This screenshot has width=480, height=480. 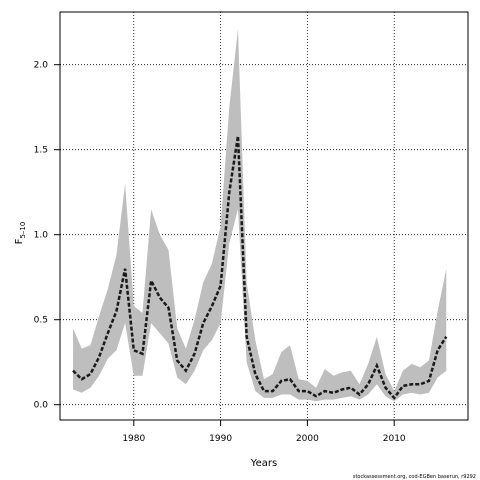 What do you see at coordinates (41, 151) in the screenshot?
I see `y-tick-label: 1.5` at bounding box center [41, 151].